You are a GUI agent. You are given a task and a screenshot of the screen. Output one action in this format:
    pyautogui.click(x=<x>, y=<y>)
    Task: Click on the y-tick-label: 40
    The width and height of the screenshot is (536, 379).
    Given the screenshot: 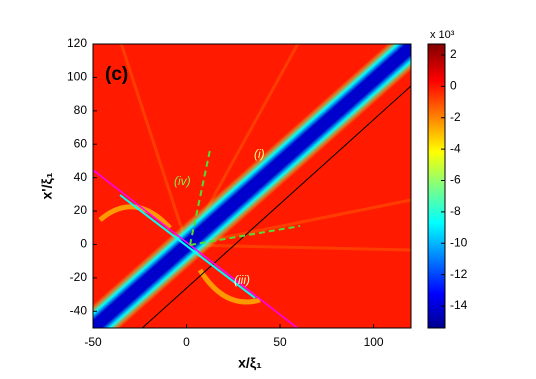 What is the action you would take?
    pyautogui.click(x=81, y=177)
    